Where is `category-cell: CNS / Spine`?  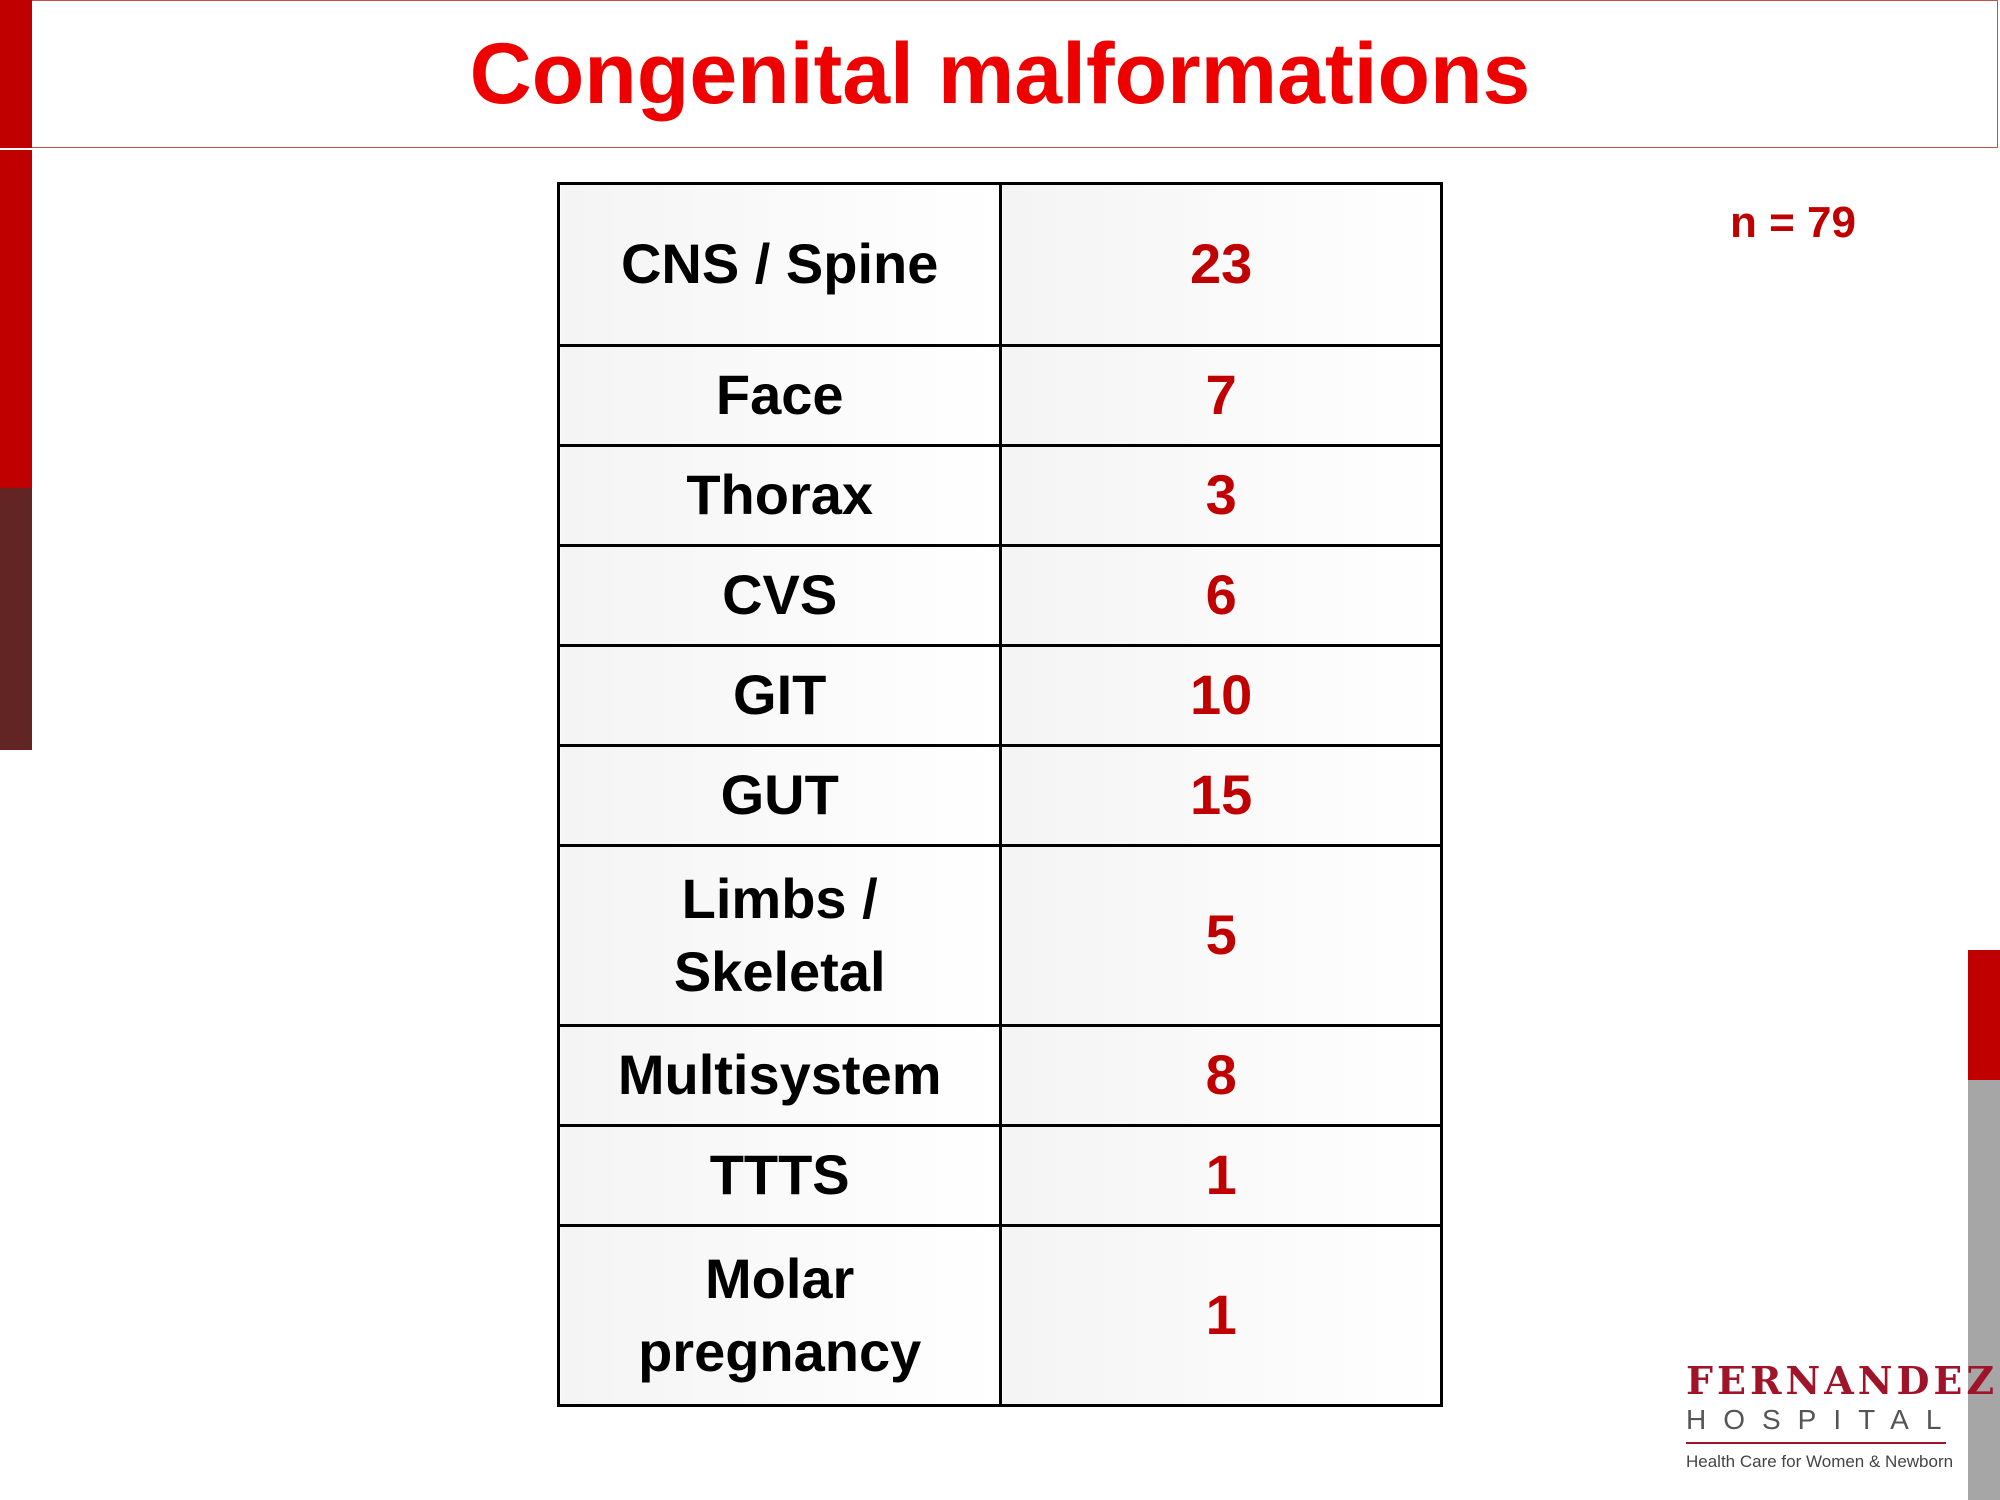
category-cell: CNS / Spine is located at coordinates (779, 264).